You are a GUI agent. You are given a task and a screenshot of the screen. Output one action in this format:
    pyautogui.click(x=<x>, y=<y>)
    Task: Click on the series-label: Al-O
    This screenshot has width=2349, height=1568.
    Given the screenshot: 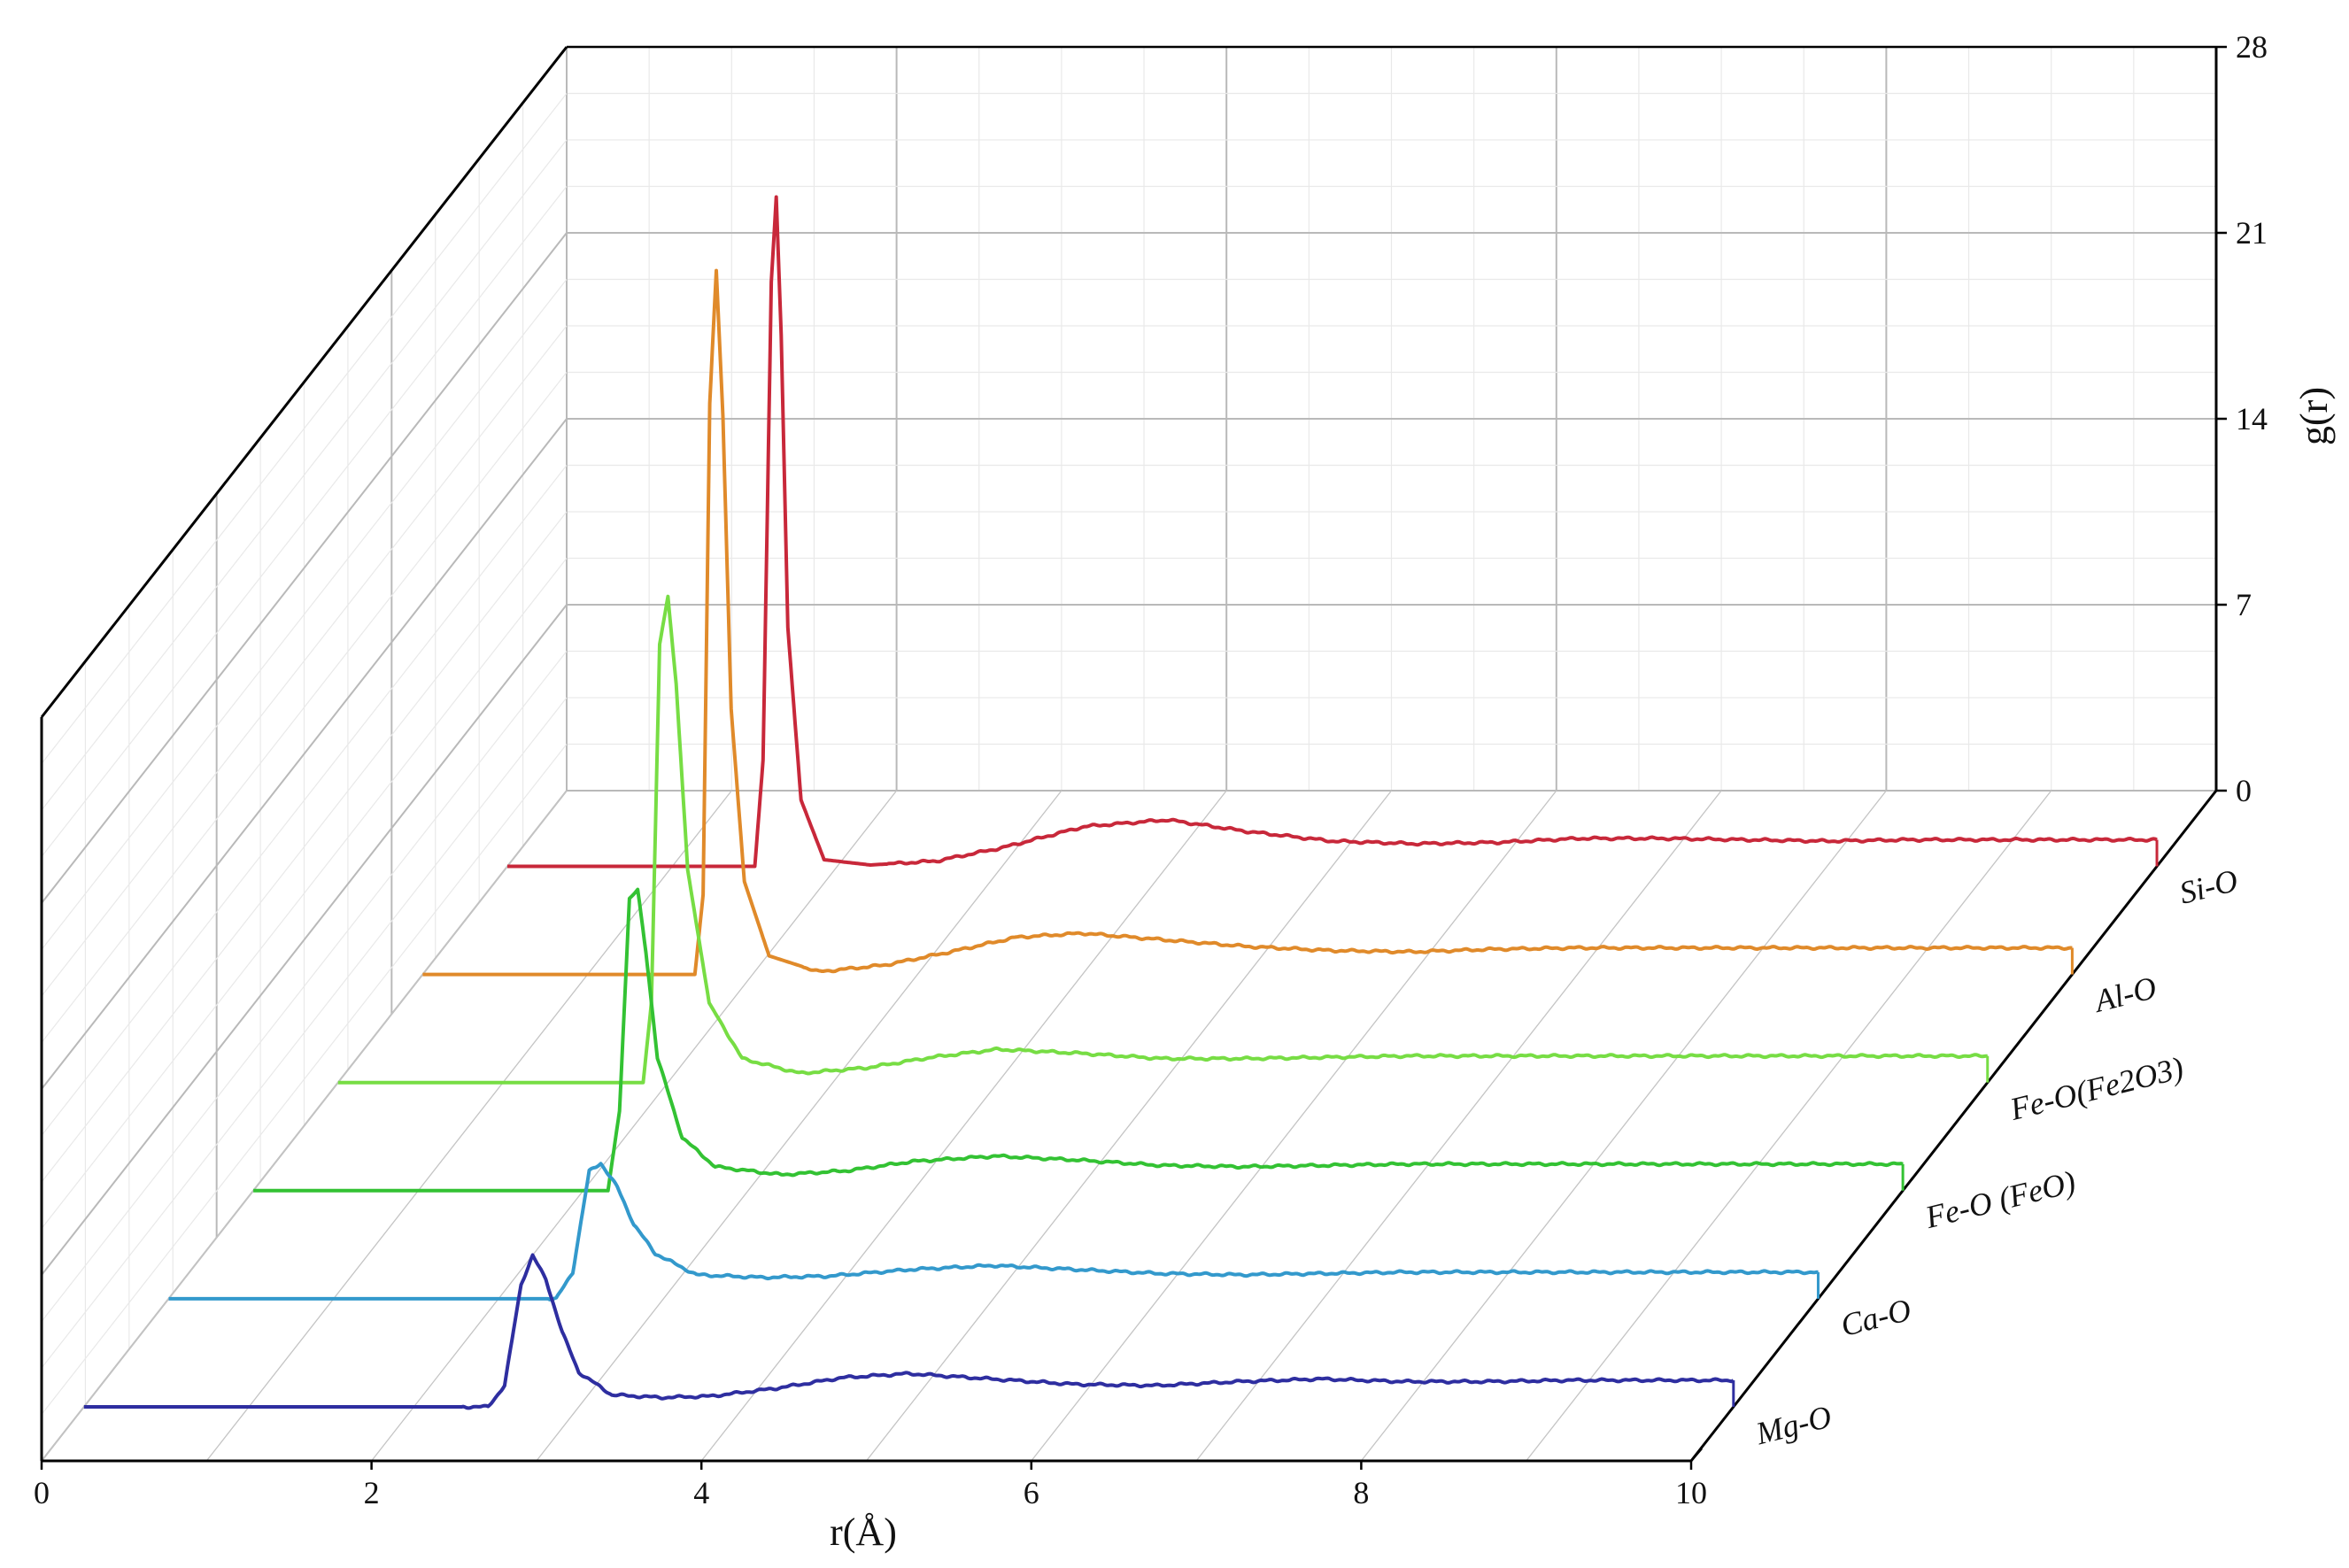 What is the action you would take?
    pyautogui.click(x=2125, y=994)
    